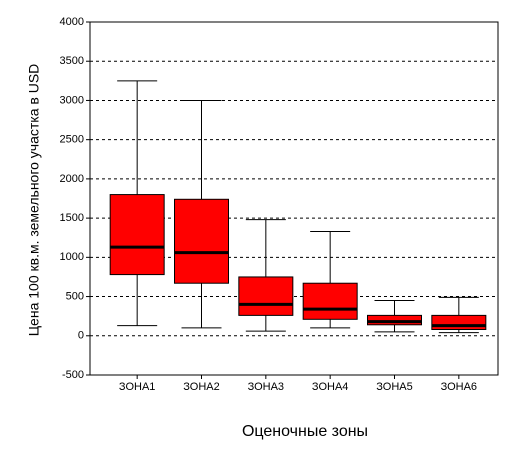 This screenshot has width=528, height=452. Describe the element at coordinates (72, 100) in the screenshot. I see `y-tick-label: 3000` at that location.